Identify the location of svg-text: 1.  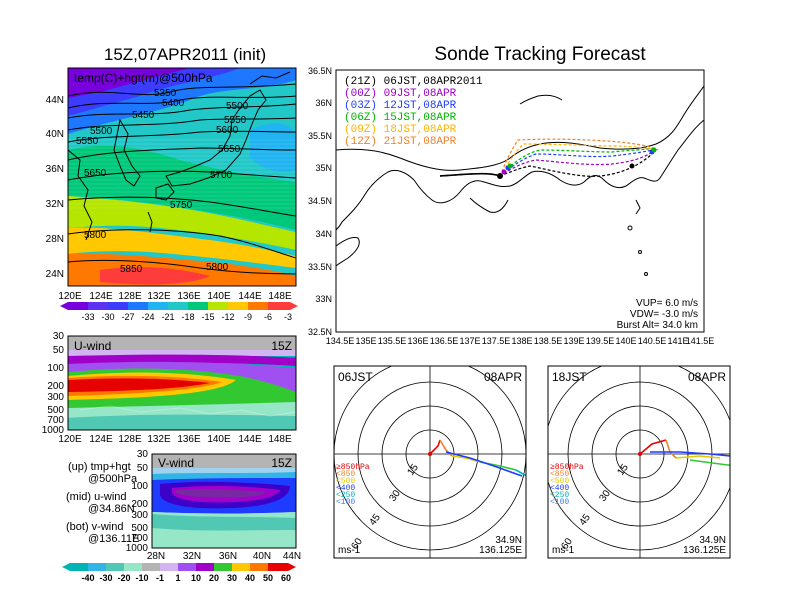
(177, 578).